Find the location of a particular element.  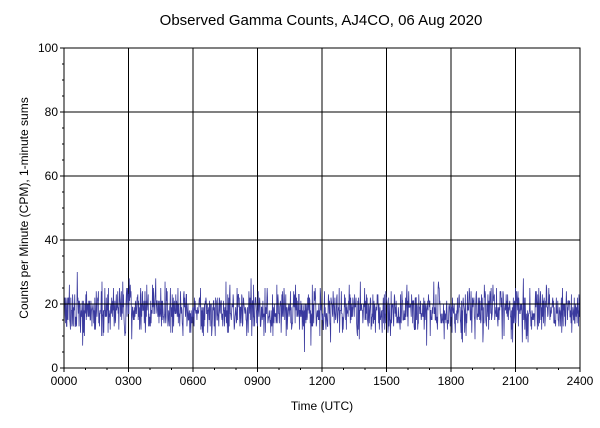

x-axis: 0000 0300 0600 0900 1200 1500 1800 2100 2400 is located at coordinates (322, 378).